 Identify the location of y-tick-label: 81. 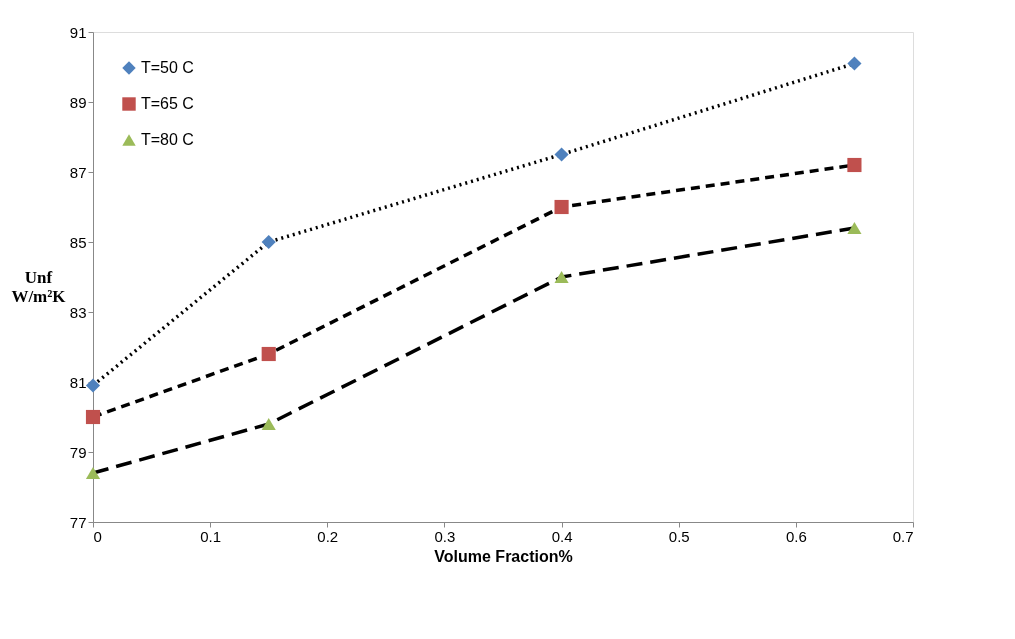
(78, 382).